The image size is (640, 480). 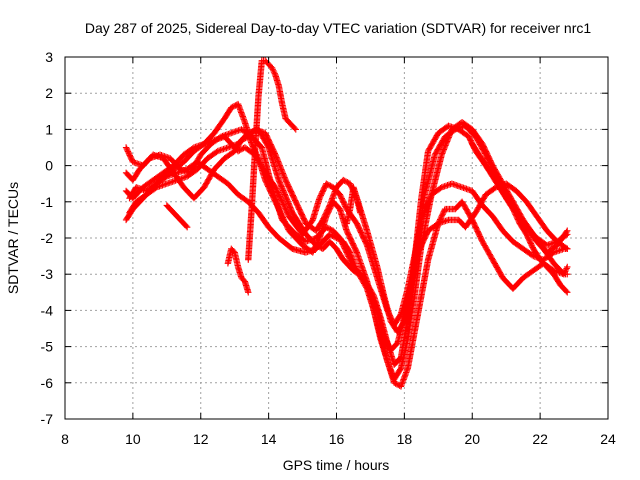 I want to click on x-tick-label: 16, so click(x=337, y=439).